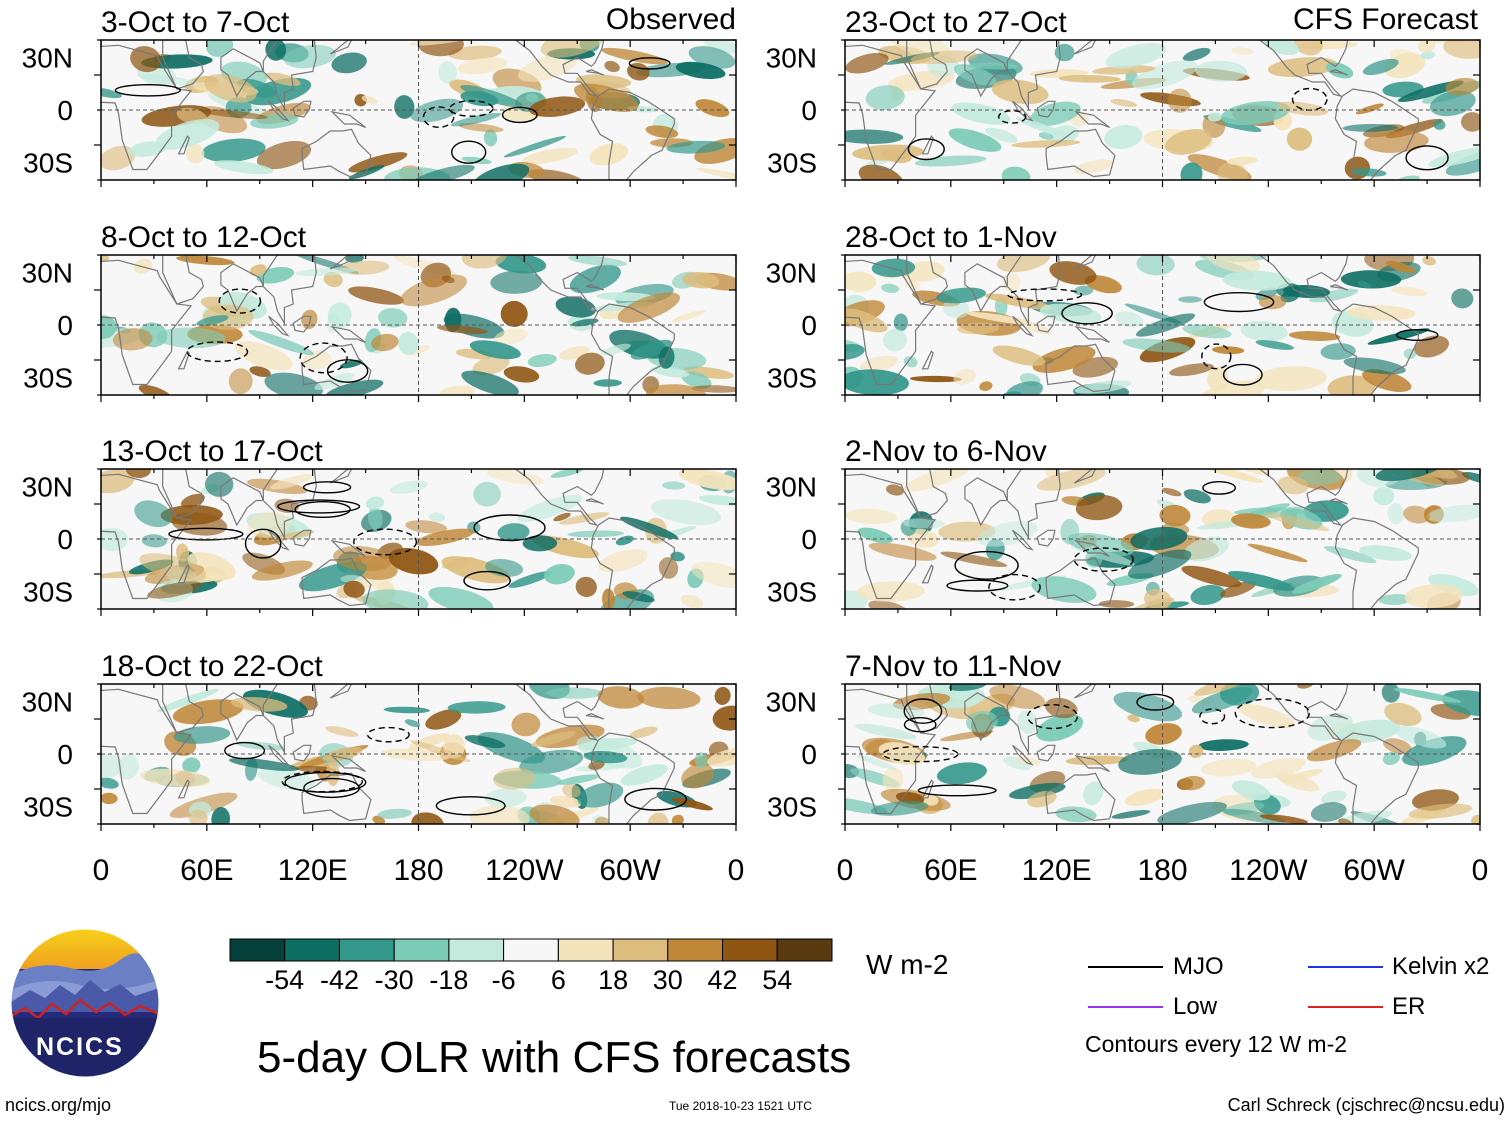 Image resolution: width=1510 pixels, height=1121 pixels. What do you see at coordinates (722, 980) in the screenshot?
I see `colorbar-label: 42` at bounding box center [722, 980].